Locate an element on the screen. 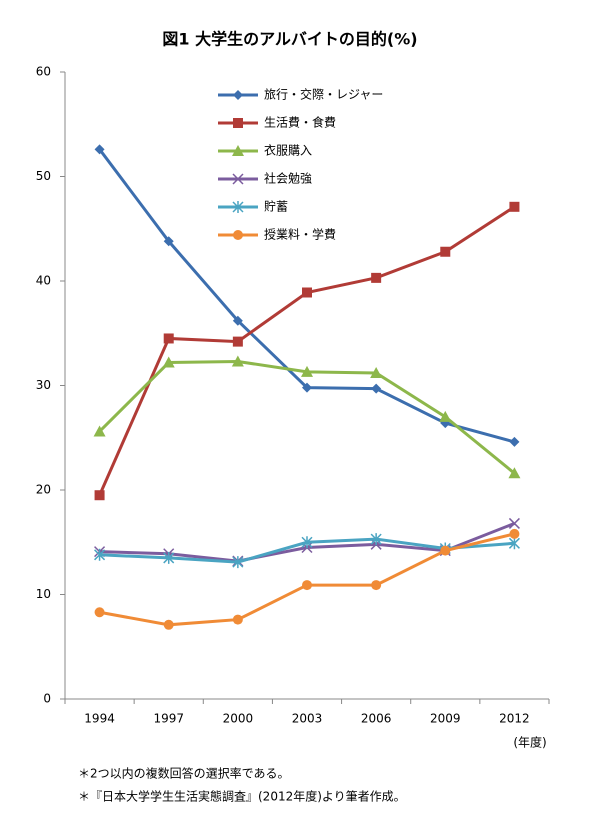 The image size is (600, 839). y-tick-label: 60 is located at coordinates (43, 72).